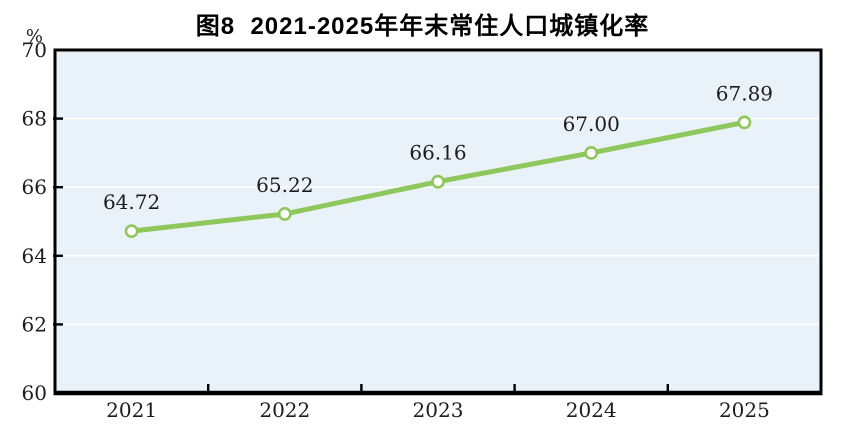 Image resolution: width=845 pixels, height=434 pixels. I want to click on data-label-2021: 64.72, so click(131, 202).